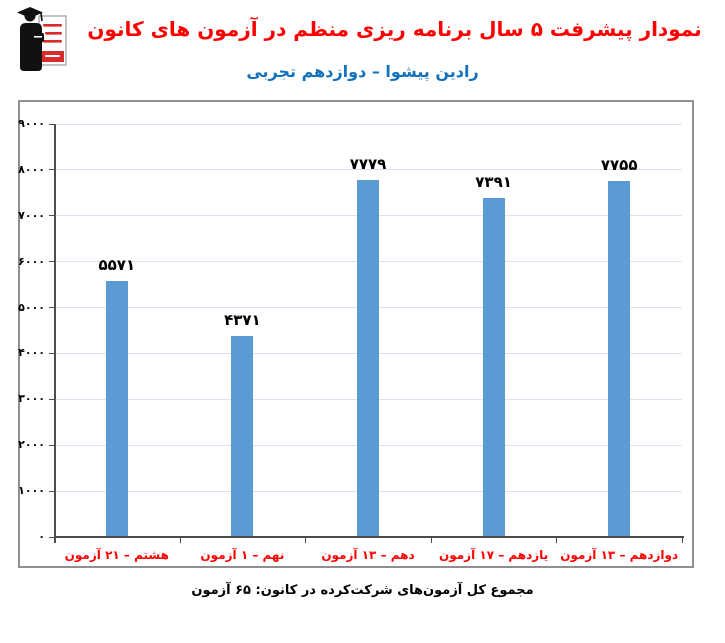  What do you see at coordinates (31, 307) in the screenshot?
I see `y-tick-label: ۵۰۰۰` at bounding box center [31, 307].